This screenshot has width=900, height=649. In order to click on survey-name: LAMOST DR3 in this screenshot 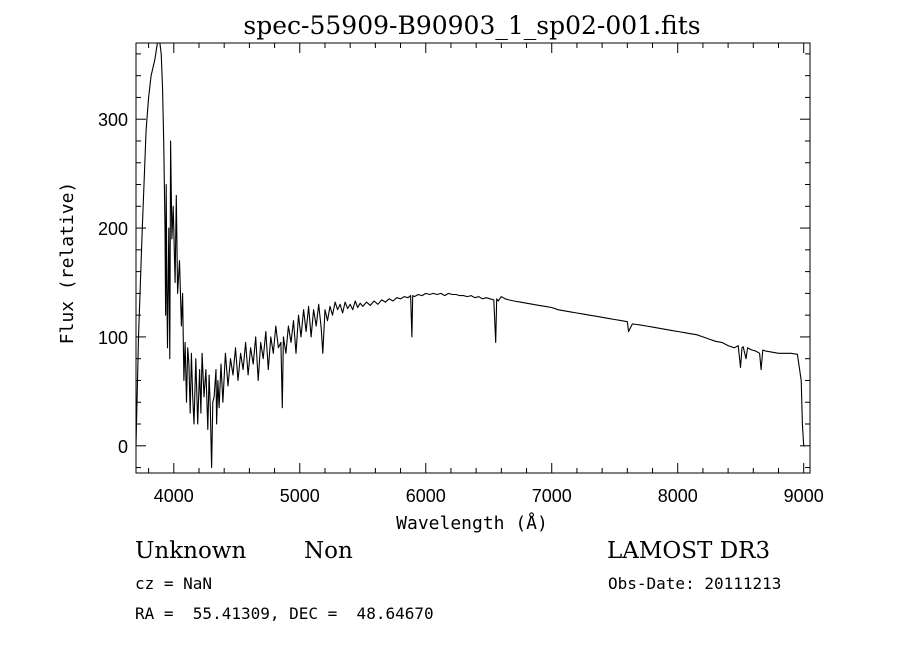, I will do `click(689, 551)`.